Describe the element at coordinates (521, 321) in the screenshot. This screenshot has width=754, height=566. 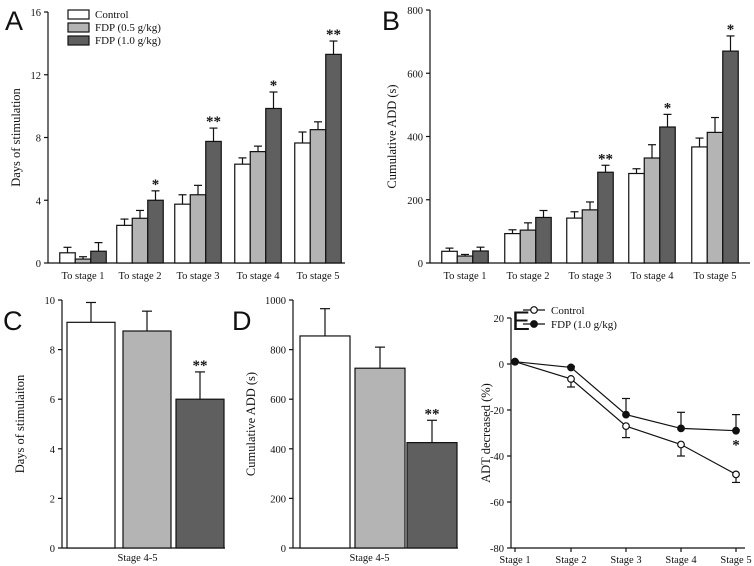
I see `panel-label: E` at that location.